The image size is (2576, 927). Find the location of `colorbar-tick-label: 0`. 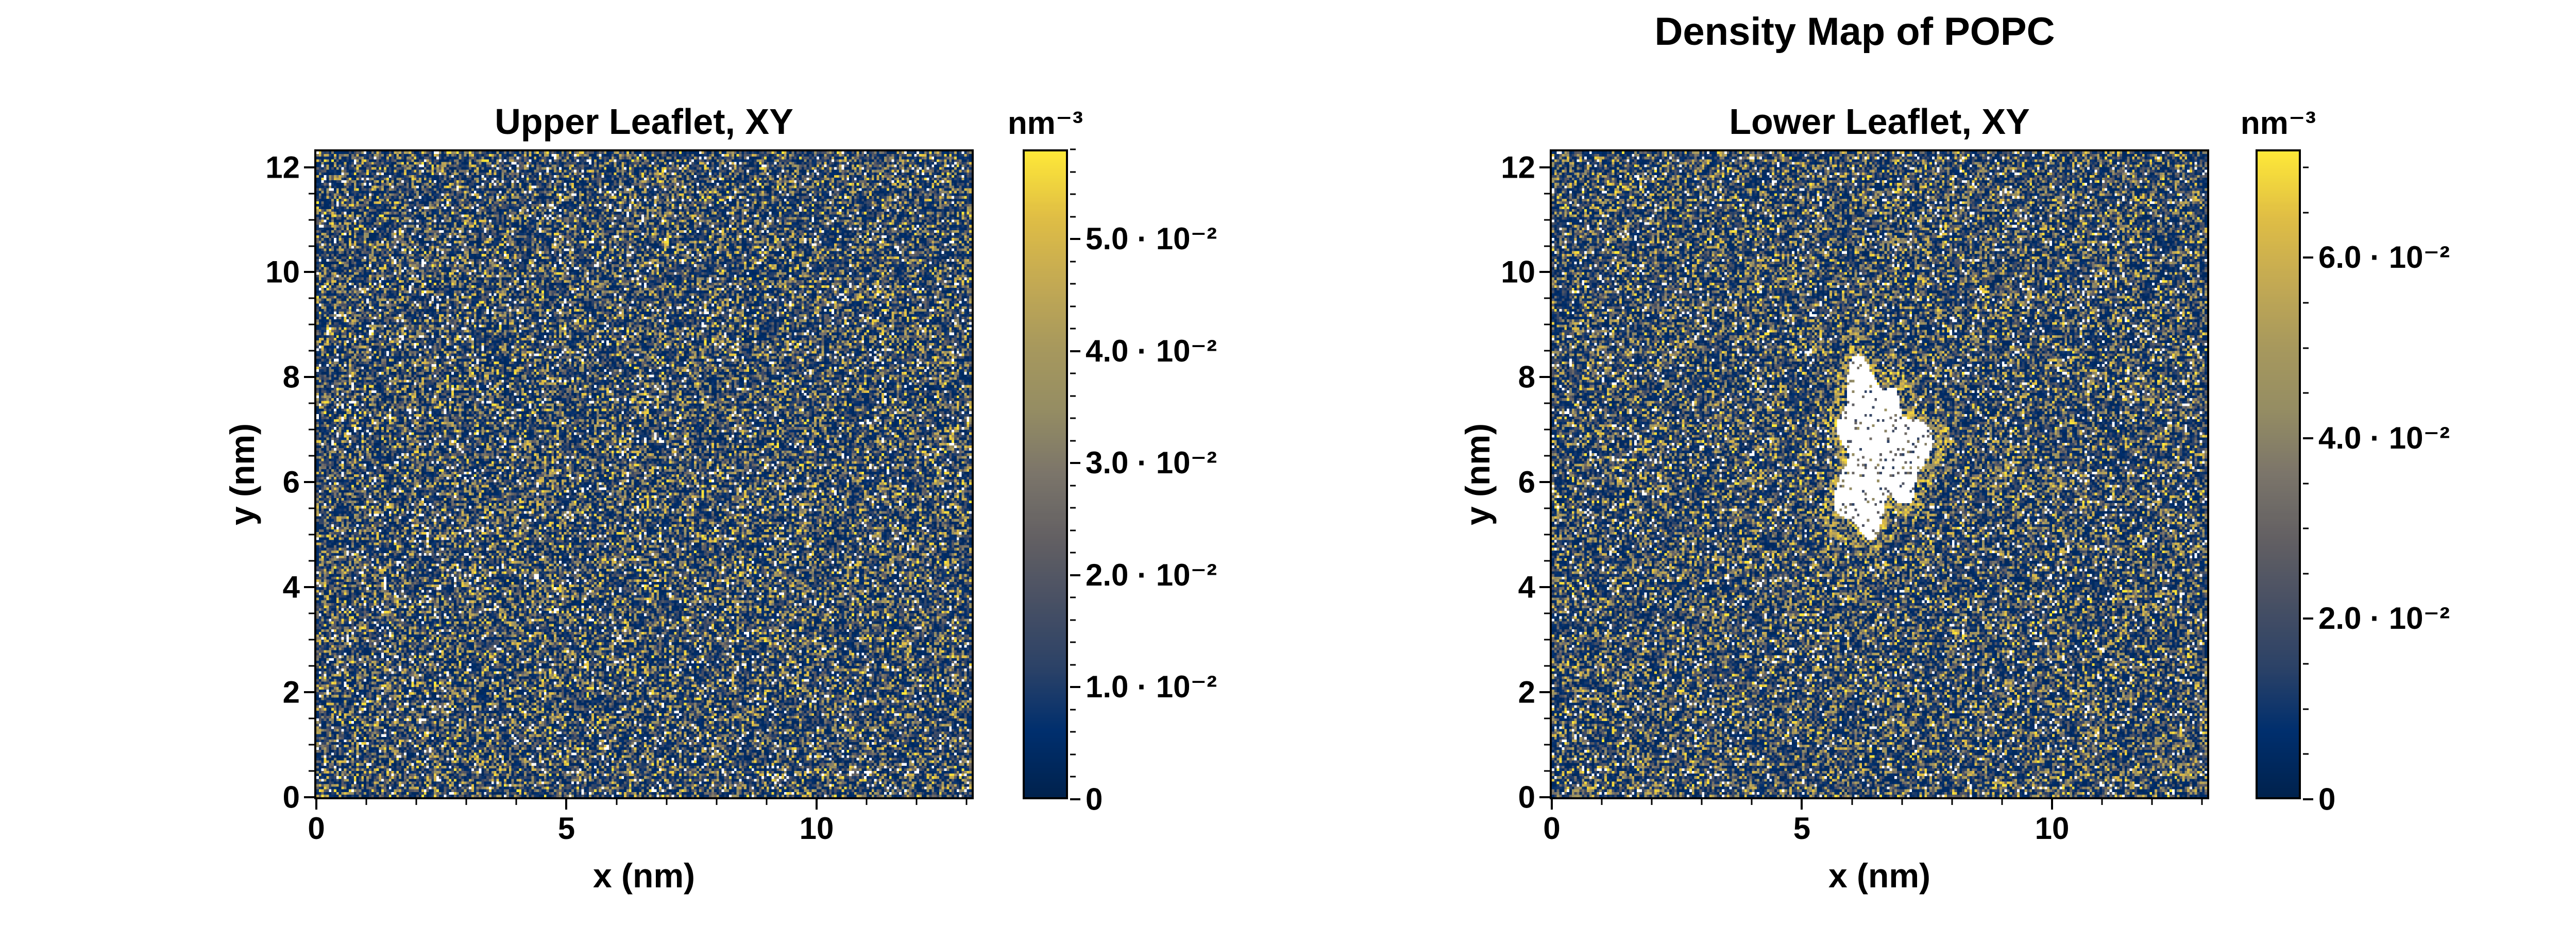

colorbar-tick-label: 0 is located at coordinates (2327, 800).